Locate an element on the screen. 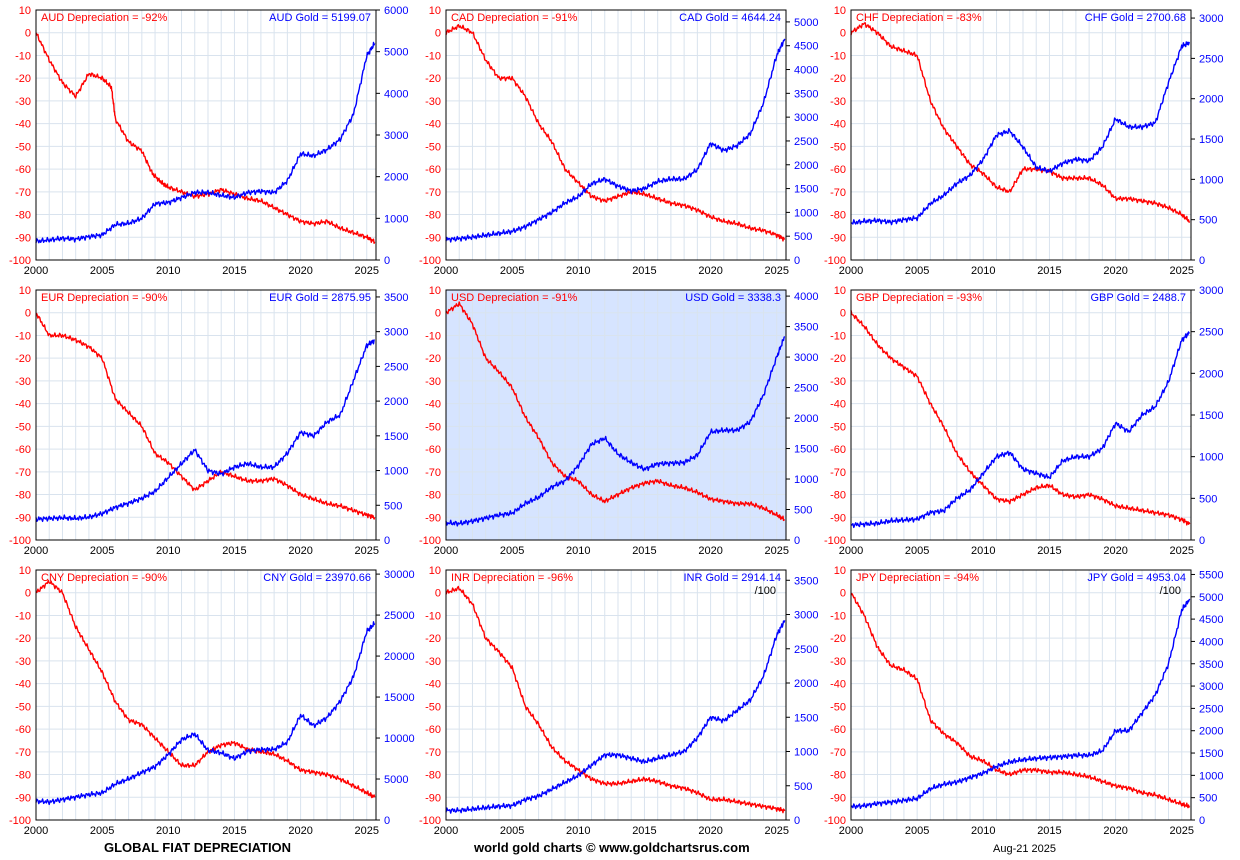 The width and height of the screenshot is (1240, 860). footer-title: GLOBAL FIAT DEPRECIATION is located at coordinates (198, 847).